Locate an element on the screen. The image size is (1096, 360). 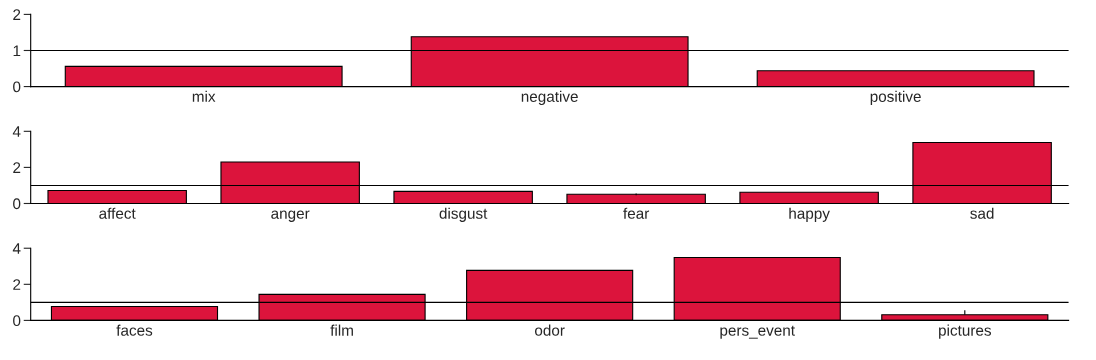
x-tick-label: happy is located at coordinates (809, 214).